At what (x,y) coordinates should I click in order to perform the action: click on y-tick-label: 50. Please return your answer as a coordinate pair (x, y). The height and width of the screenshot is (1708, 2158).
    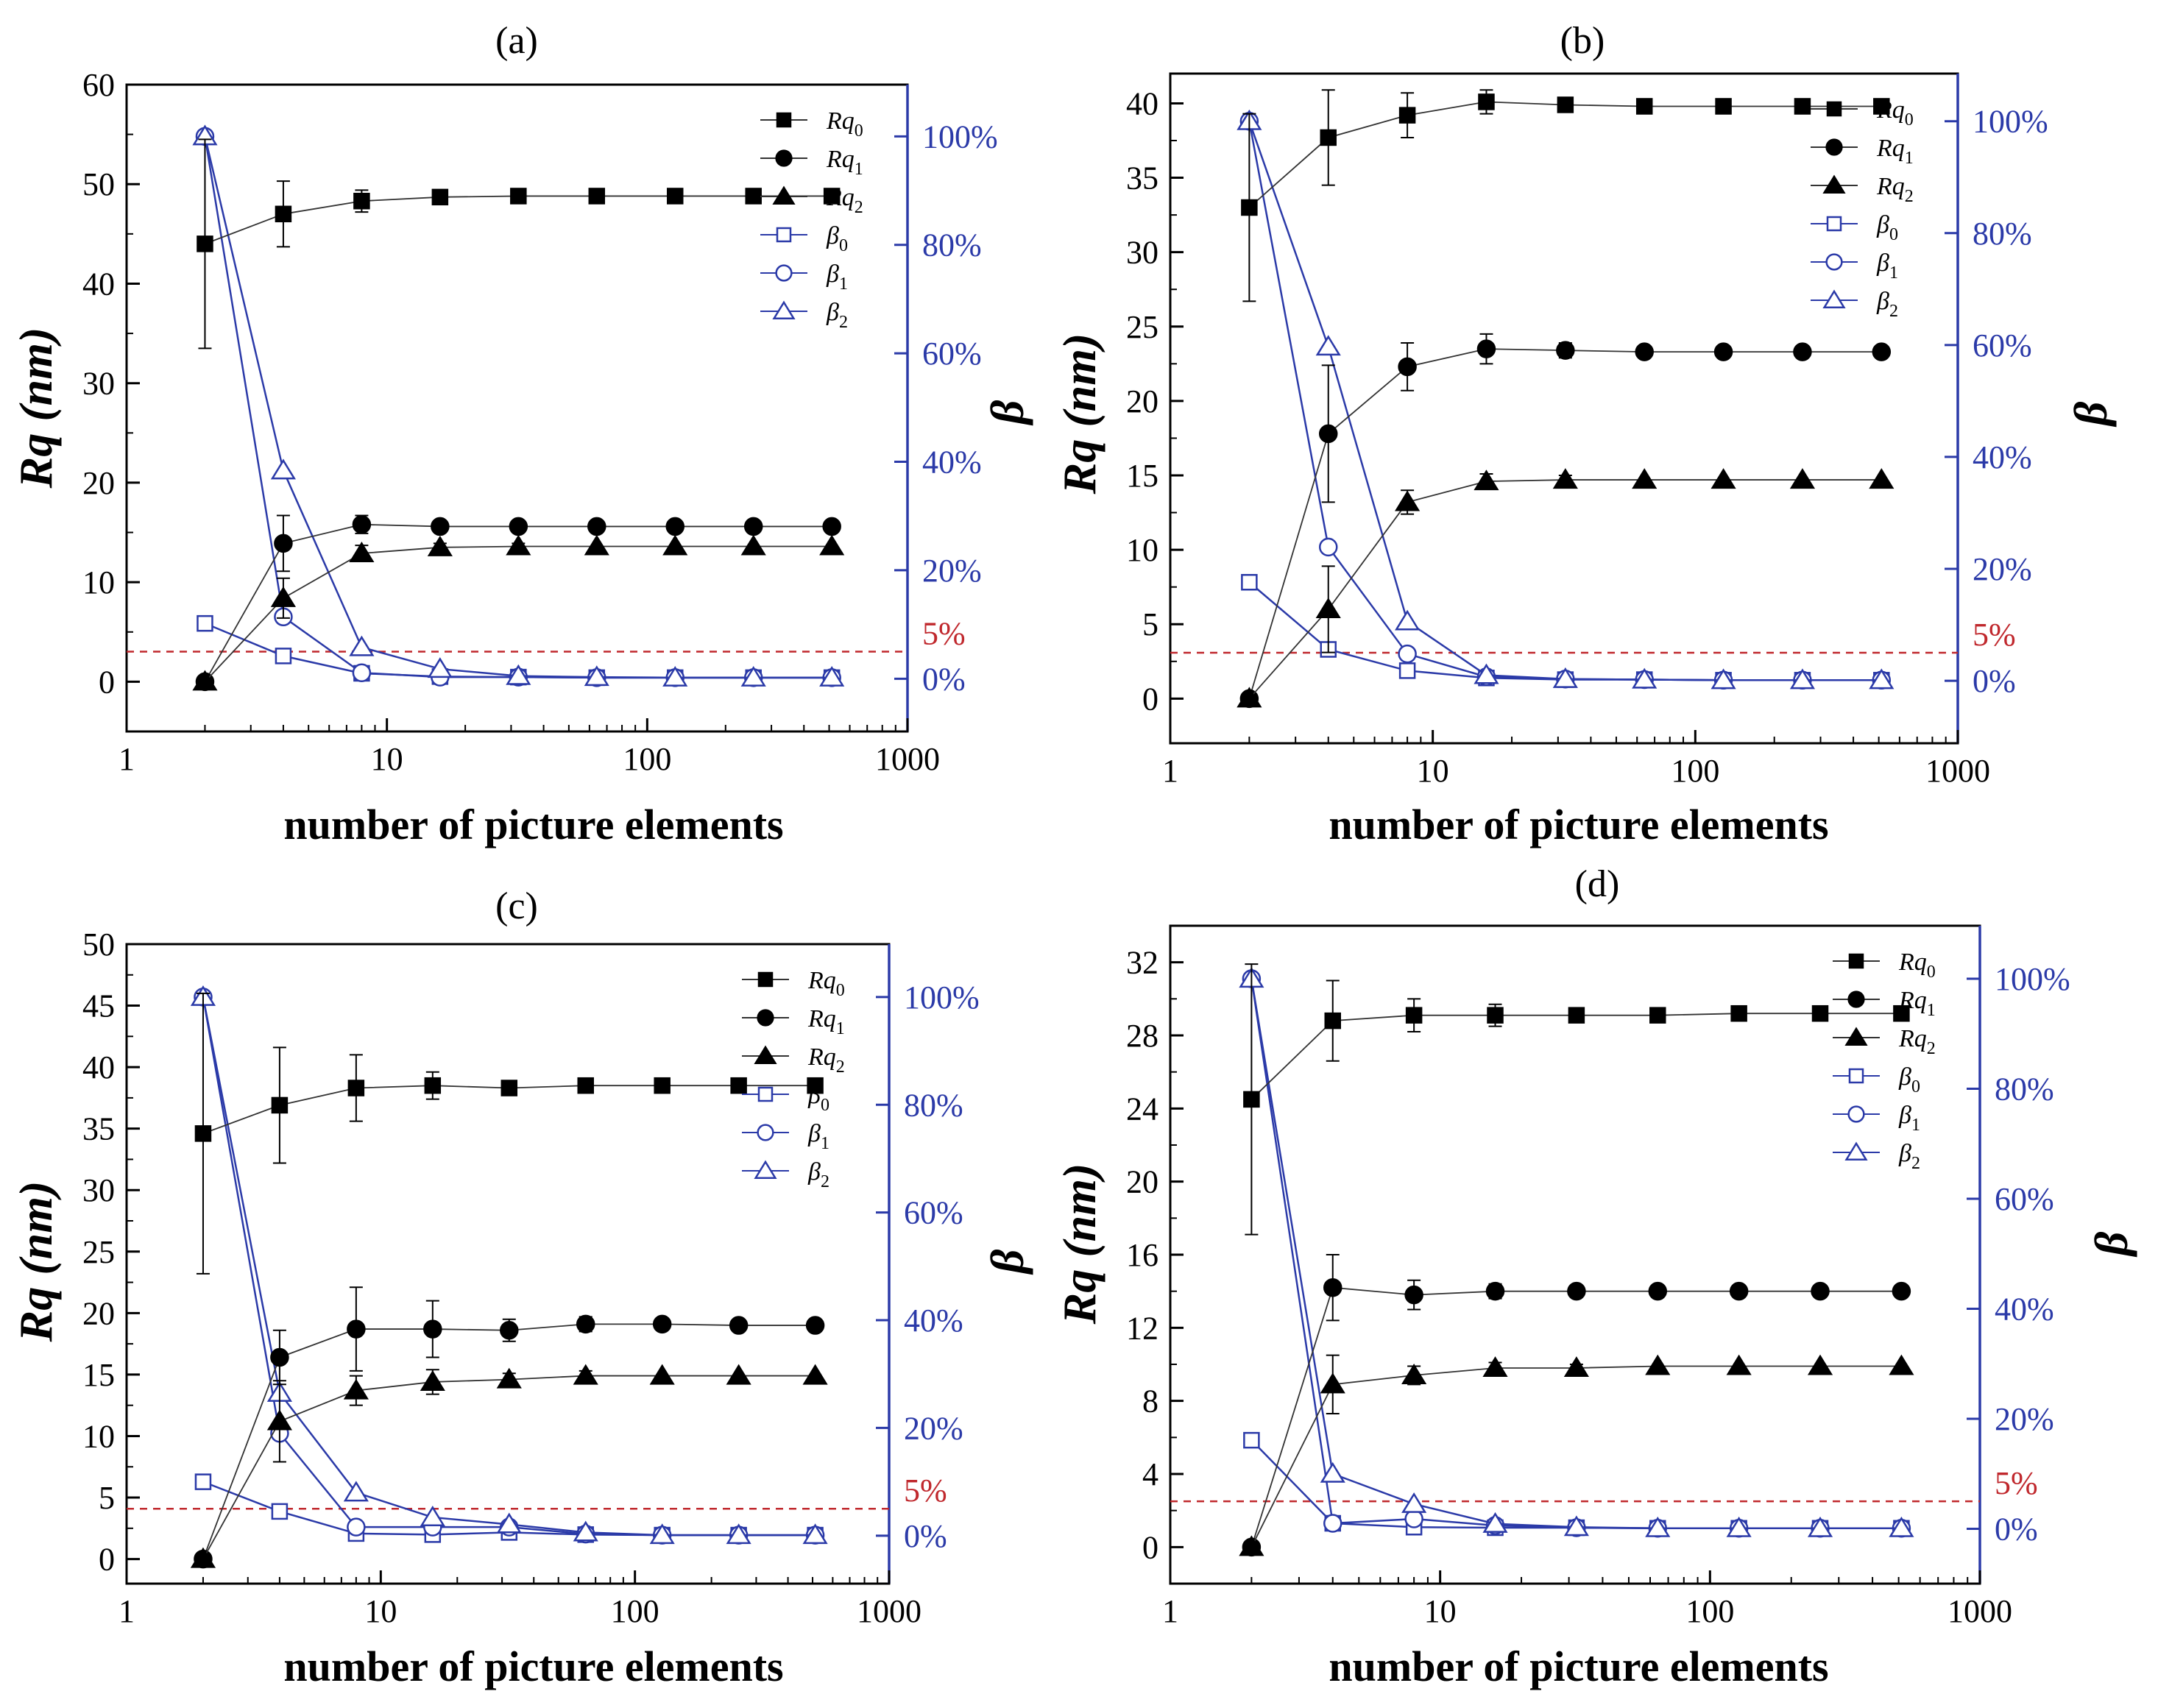
    Looking at the image, I should click on (98, 944).